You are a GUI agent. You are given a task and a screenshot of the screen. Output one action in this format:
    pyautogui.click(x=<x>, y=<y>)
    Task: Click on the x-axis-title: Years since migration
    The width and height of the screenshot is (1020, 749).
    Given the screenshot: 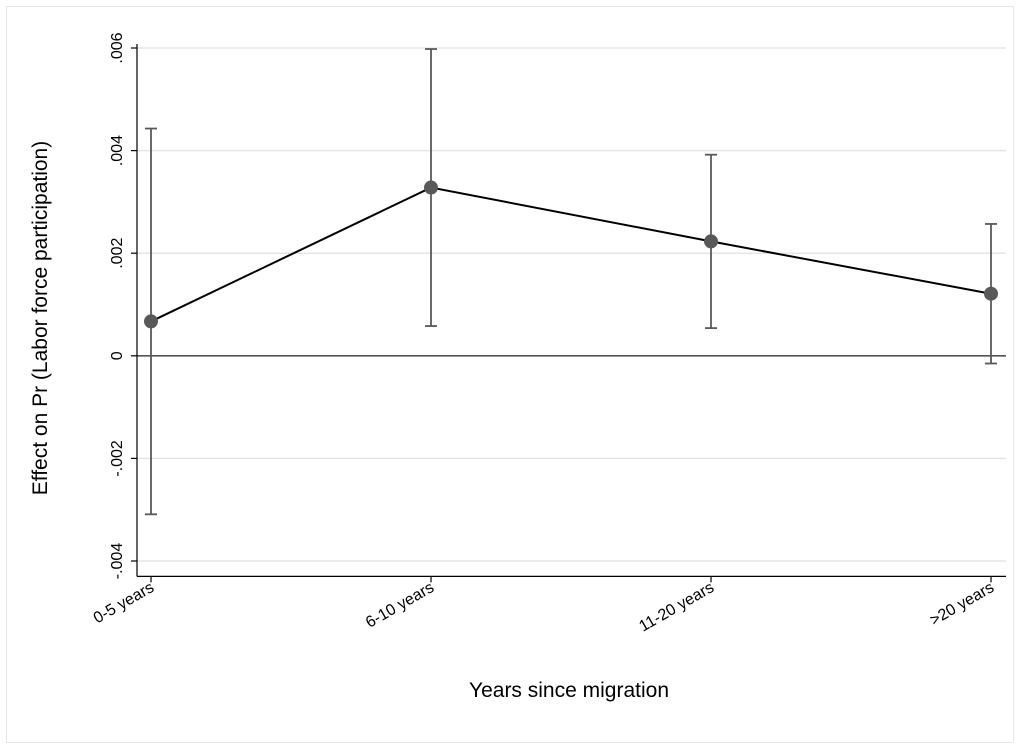 What is the action you would take?
    pyautogui.click(x=569, y=690)
    